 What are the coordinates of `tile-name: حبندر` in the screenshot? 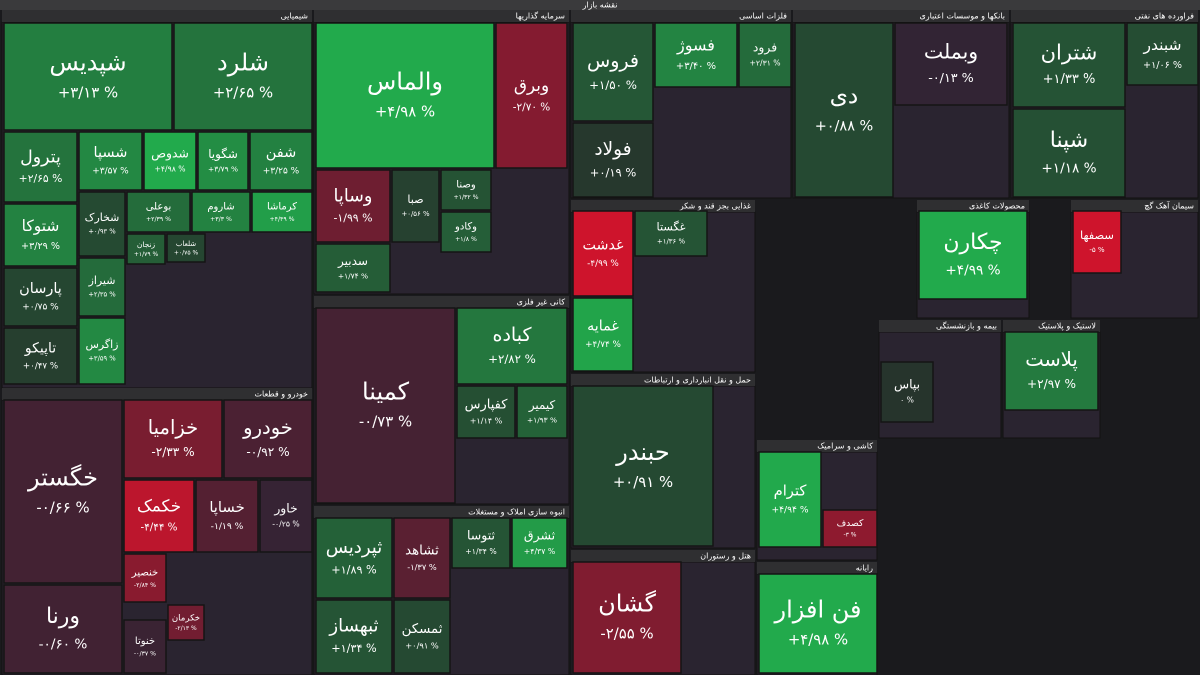 It's located at (642, 452).